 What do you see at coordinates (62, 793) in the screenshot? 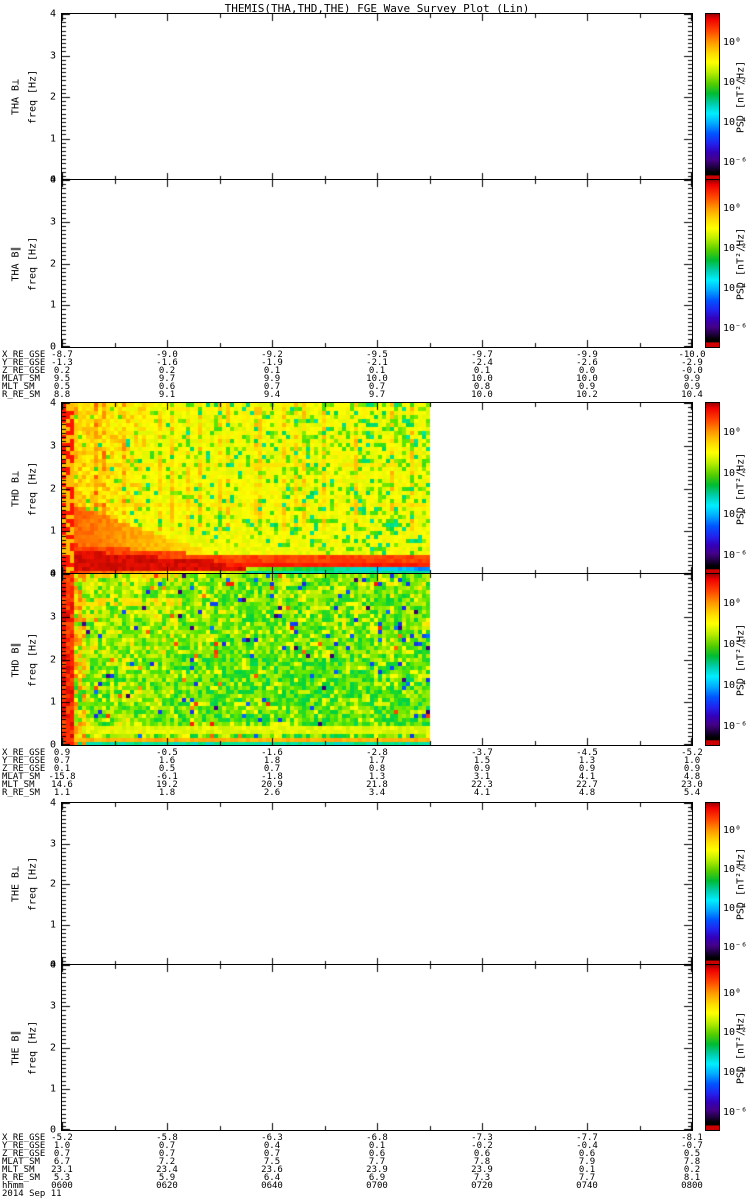
I see `ephemeris-value: 1.1` at bounding box center [62, 793].